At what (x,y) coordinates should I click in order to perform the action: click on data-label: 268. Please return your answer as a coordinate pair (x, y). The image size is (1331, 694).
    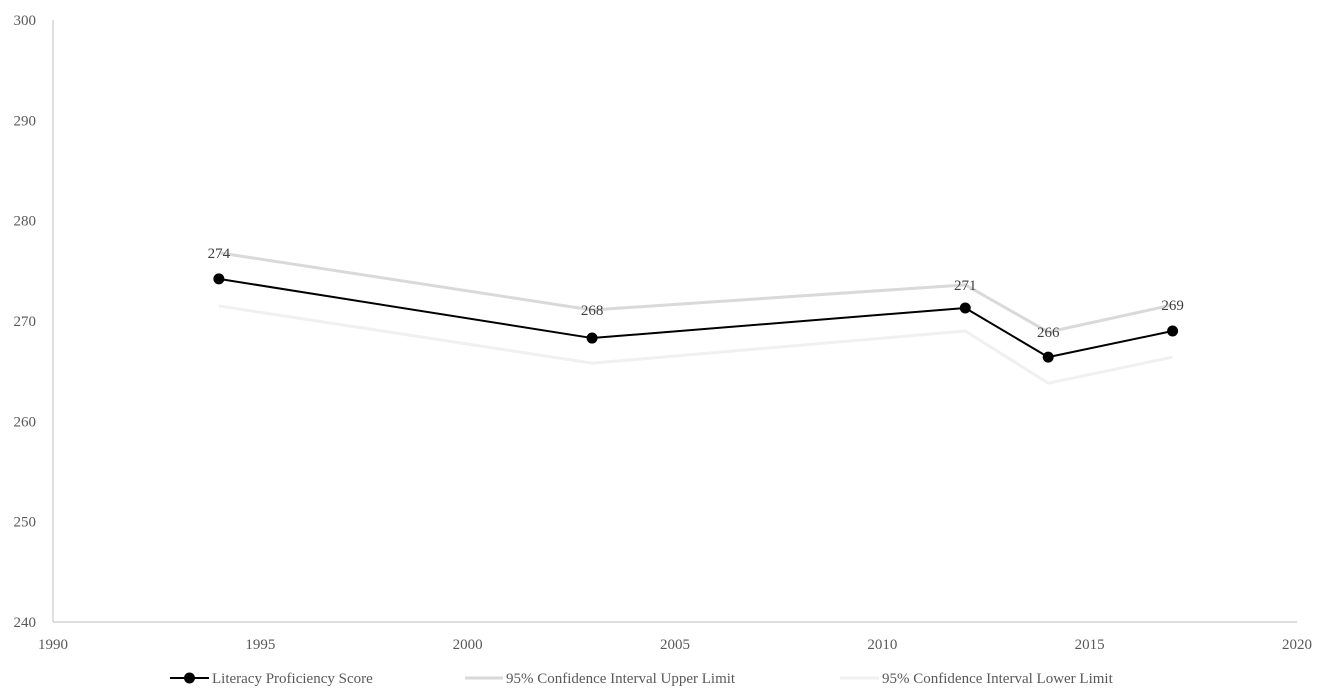
    Looking at the image, I should click on (592, 311).